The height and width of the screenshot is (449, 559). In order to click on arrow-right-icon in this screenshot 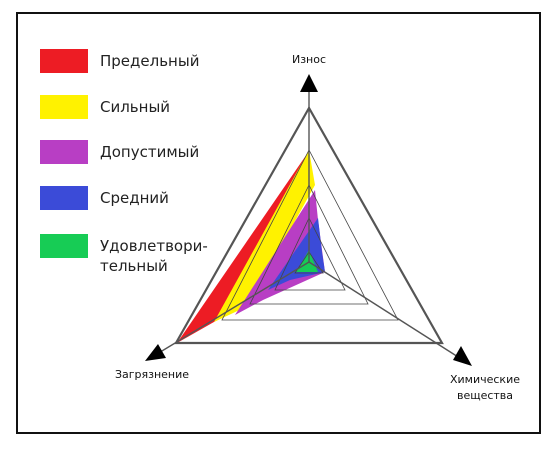, I will do `click(462, 356)`.